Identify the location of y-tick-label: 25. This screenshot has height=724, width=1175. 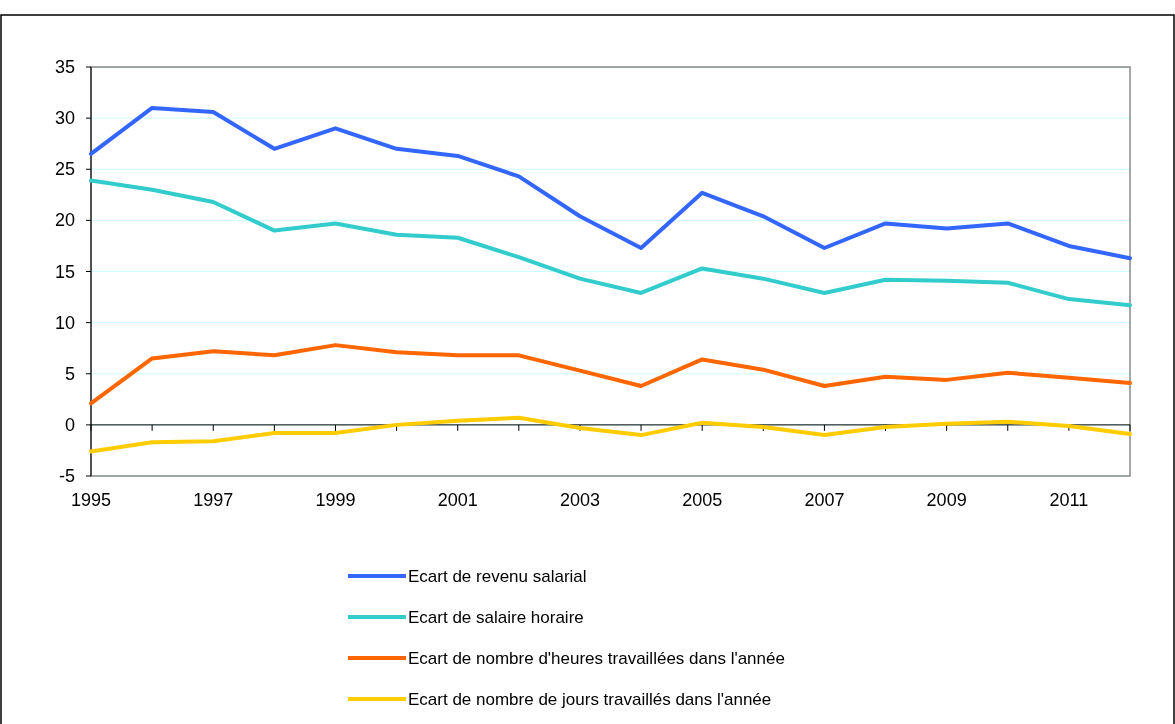
(64, 169).